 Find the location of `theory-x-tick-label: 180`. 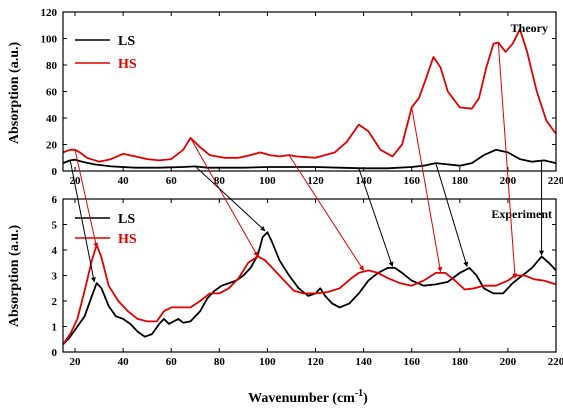

theory-x-tick-label: 180 is located at coordinates (460, 181).